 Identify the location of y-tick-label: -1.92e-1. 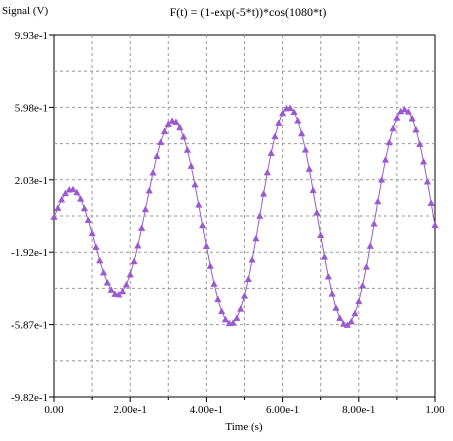
(29, 253).